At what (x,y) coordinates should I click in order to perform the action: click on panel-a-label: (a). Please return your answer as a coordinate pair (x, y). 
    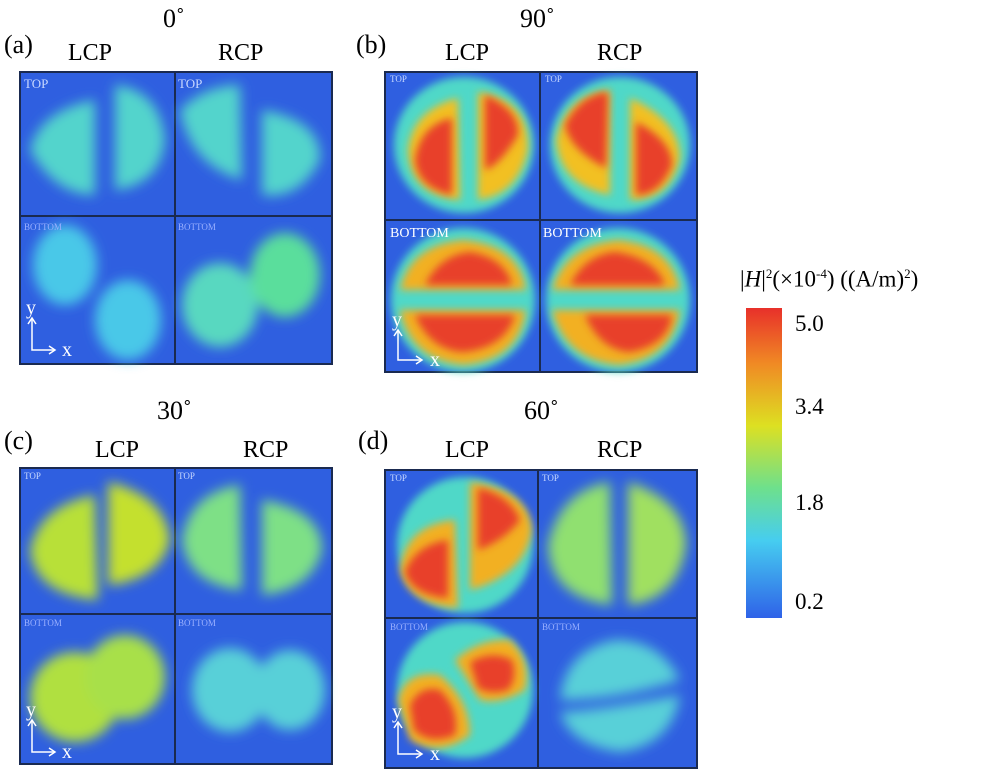
    Looking at the image, I should click on (18, 44).